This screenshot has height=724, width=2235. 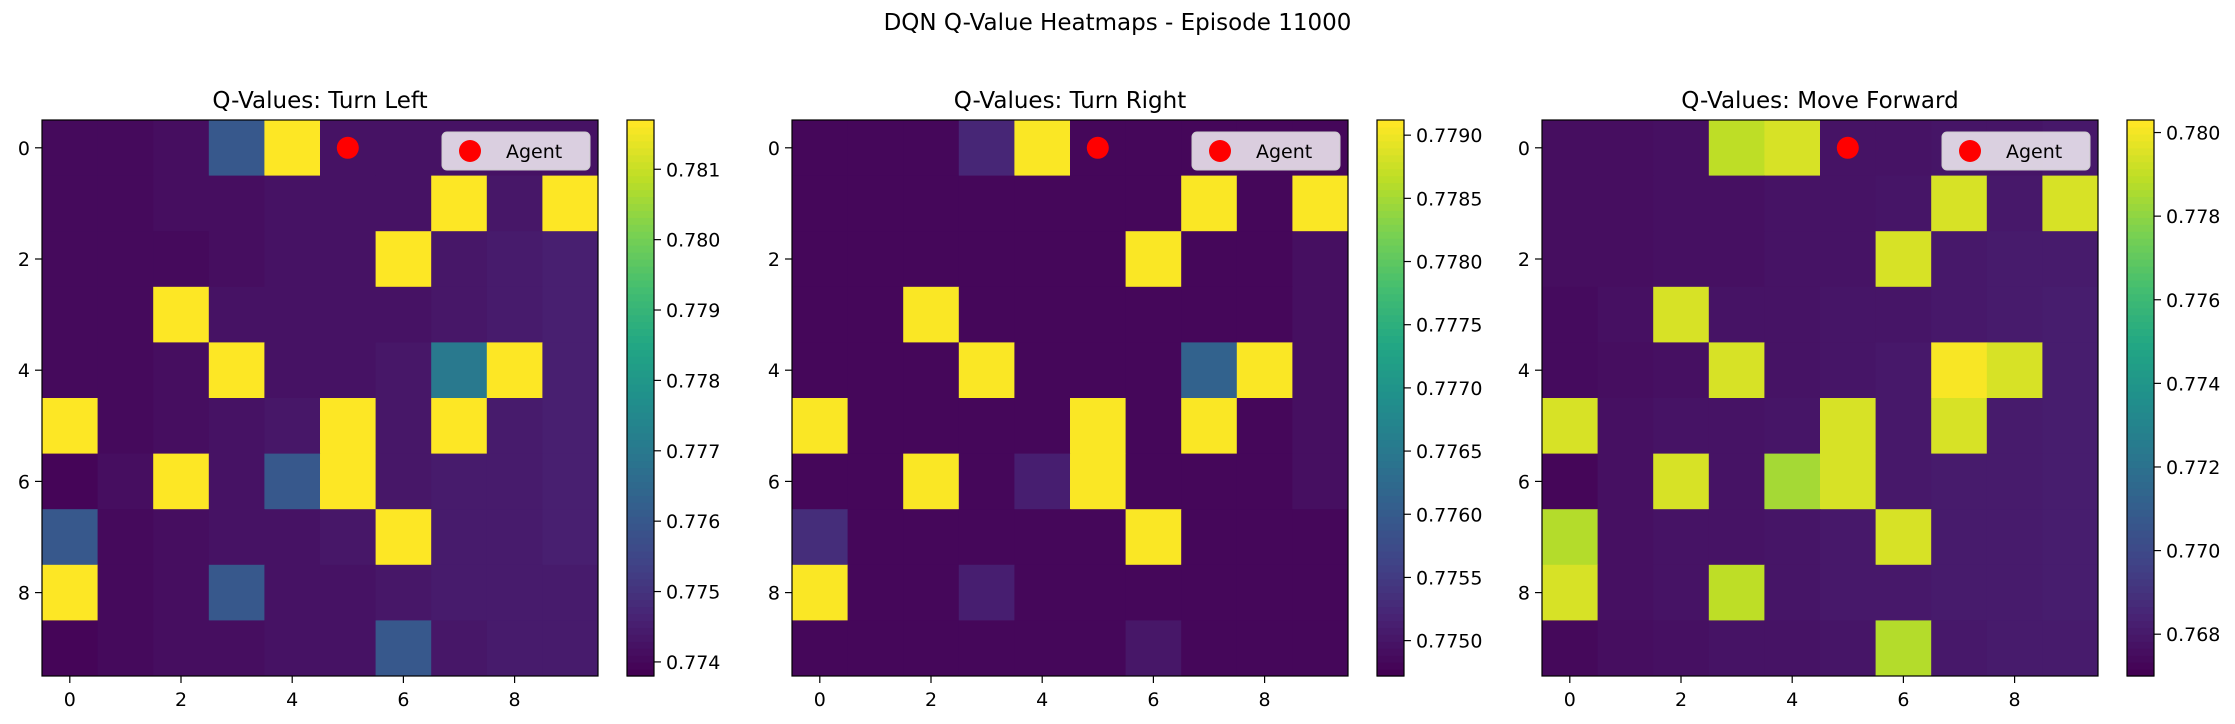 What do you see at coordinates (693, 593) in the screenshot?
I see `colorbar-tick-label: 0.775` at bounding box center [693, 593].